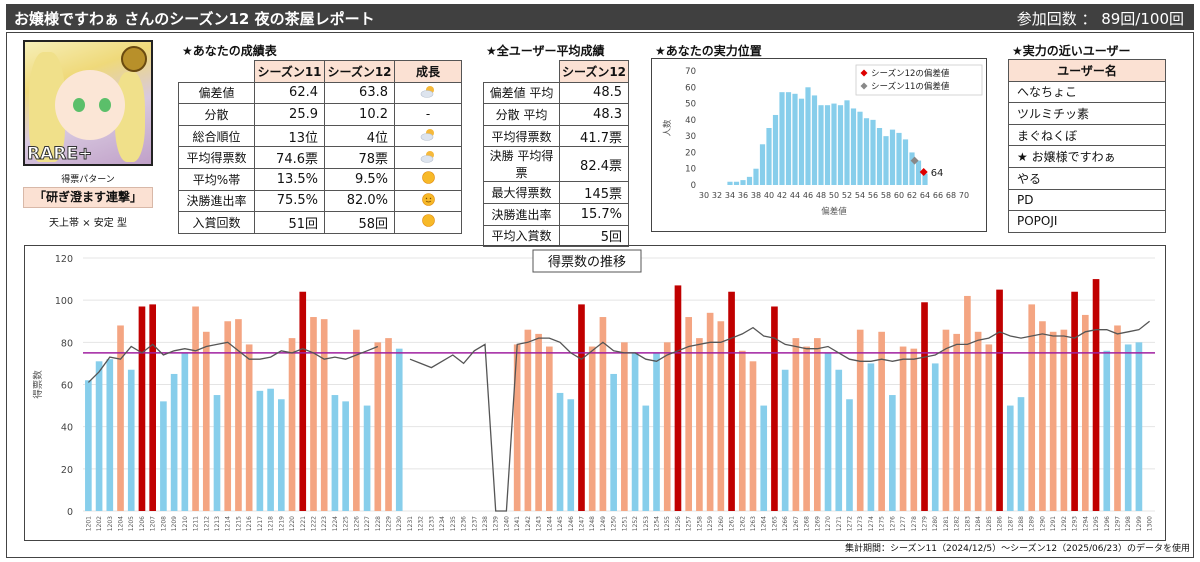 This screenshot has height=562, width=1200. Describe the element at coordinates (910, 86) in the screenshot. I see `hist-legend-label: シーズン11の偏差値` at that location.